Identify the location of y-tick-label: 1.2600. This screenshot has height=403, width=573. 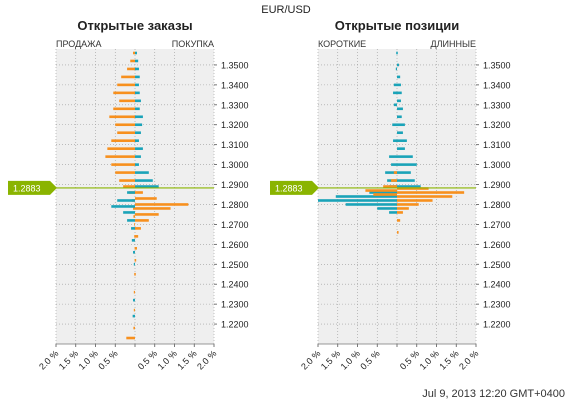
(497, 245).